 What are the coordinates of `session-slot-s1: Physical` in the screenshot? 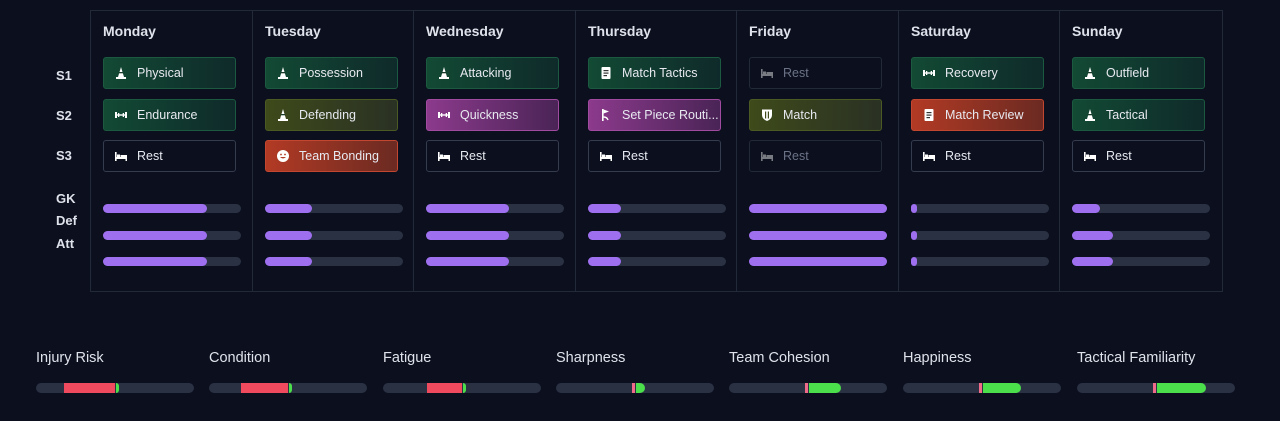 It's located at (169, 73).